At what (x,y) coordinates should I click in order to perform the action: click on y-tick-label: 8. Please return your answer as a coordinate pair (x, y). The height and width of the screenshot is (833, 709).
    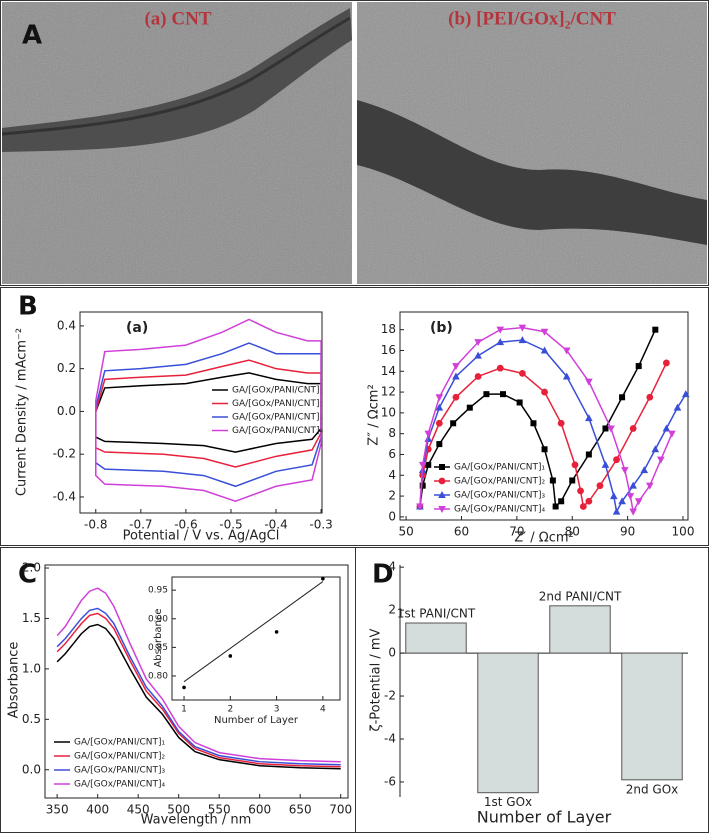
    Looking at the image, I should click on (392, 433).